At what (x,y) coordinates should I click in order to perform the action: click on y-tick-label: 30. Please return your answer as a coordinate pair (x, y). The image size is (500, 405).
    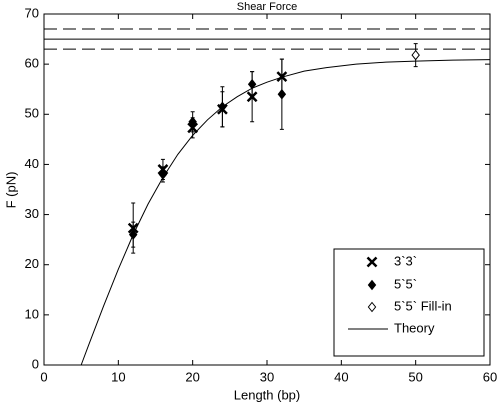
    Looking at the image, I should click on (32, 213).